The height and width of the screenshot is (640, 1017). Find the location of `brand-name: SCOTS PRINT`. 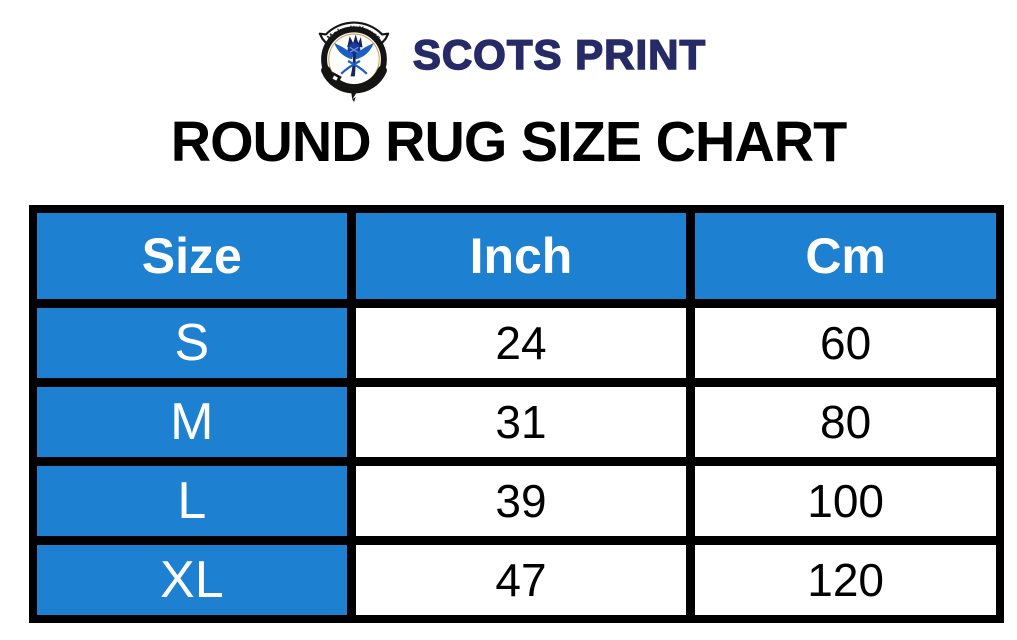

brand-name: SCOTS PRINT is located at coordinates (559, 54).